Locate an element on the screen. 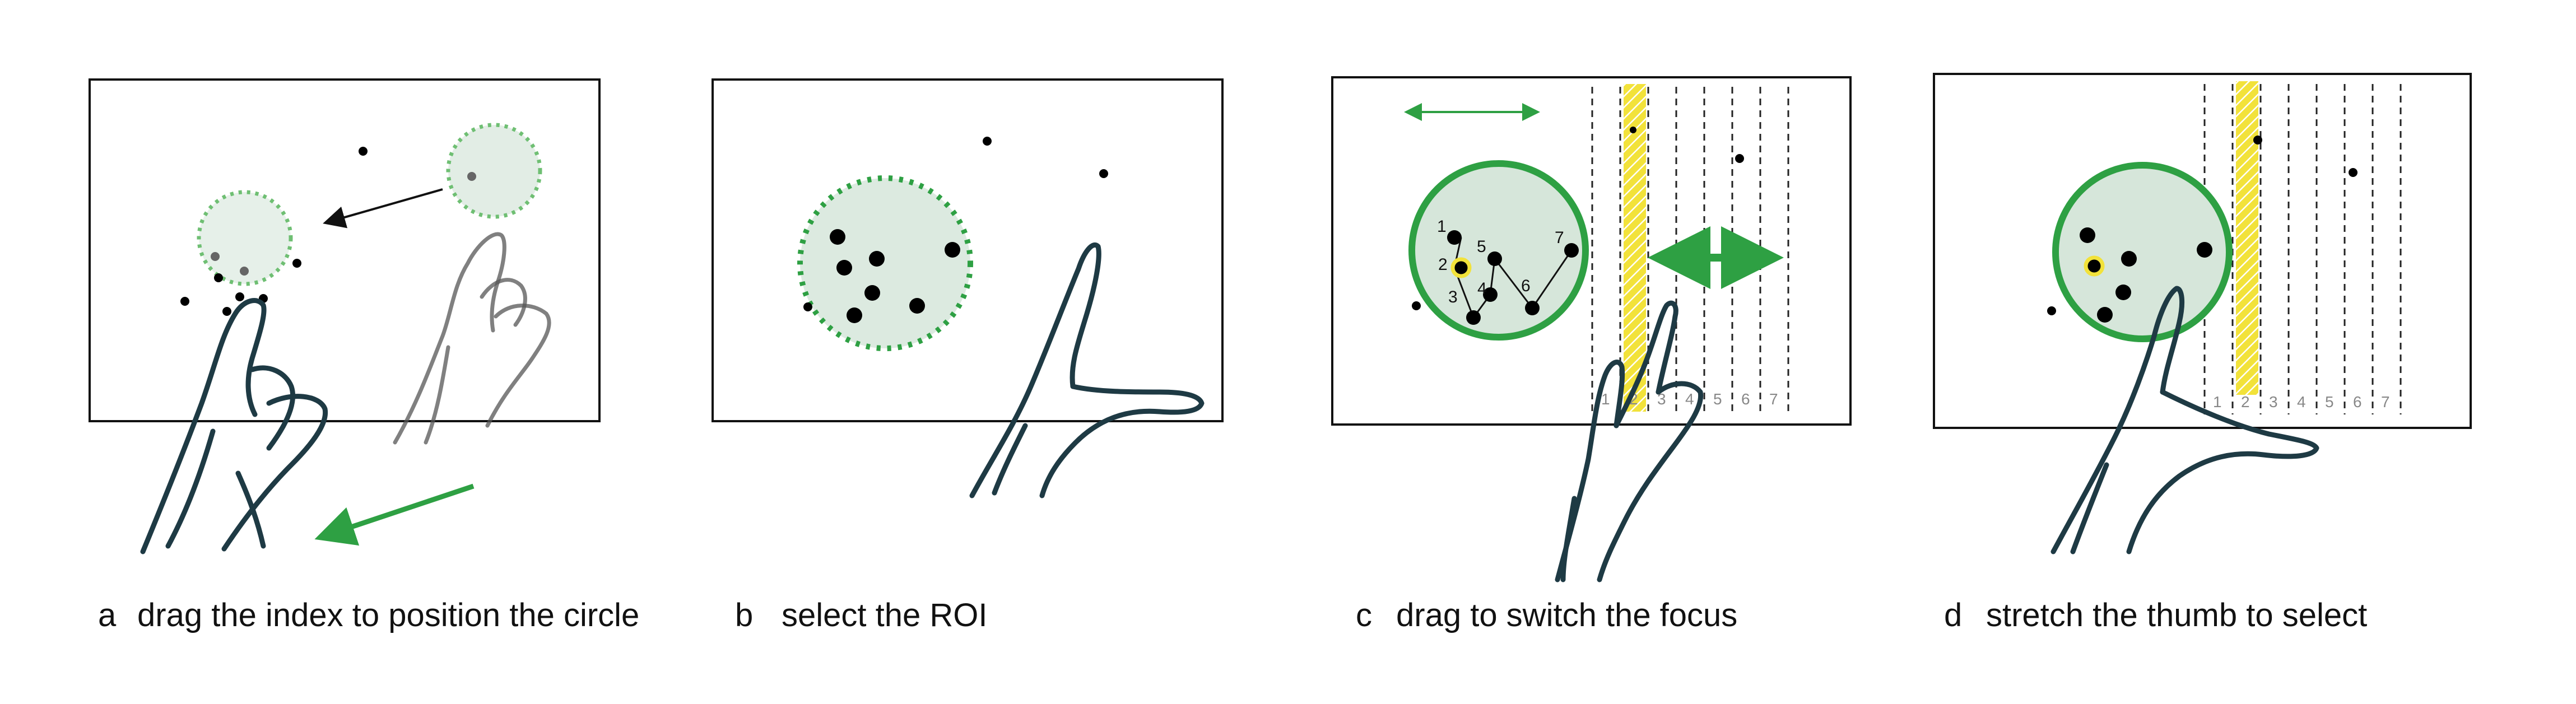 This screenshot has height=704, width=2576. drag-direction-arrow is located at coordinates (394, 514).